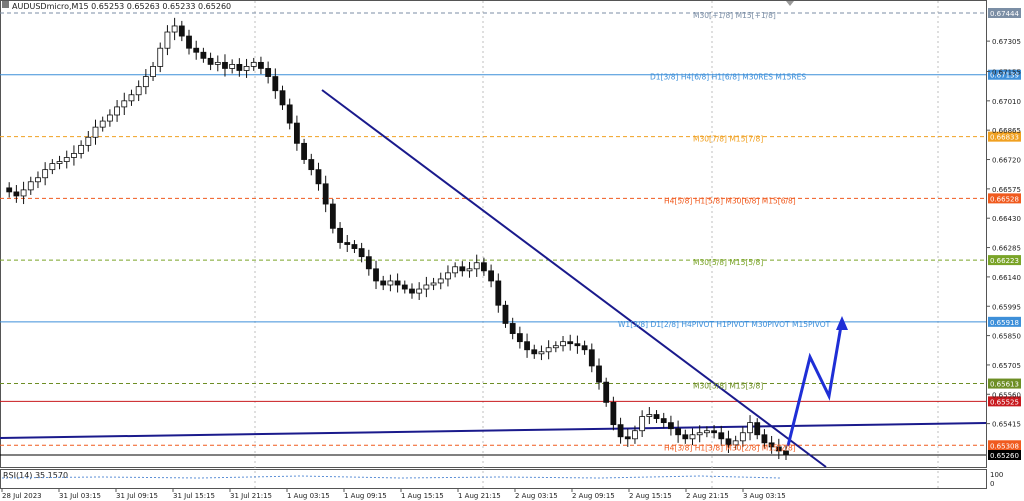 The width and height of the screenshot is (1024, 501). Describe the element at coordinates (764, 496) in the screenshot. I see `x-tick-label: 3 Aug 03:15` at that location.